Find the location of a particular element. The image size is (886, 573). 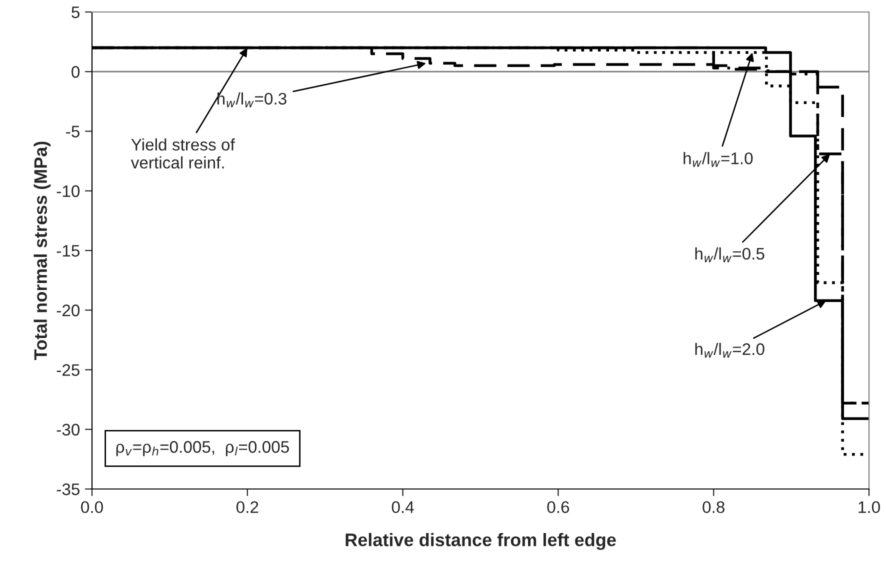

x-tick-label: 0.2 is located at coordinates (247, 507).